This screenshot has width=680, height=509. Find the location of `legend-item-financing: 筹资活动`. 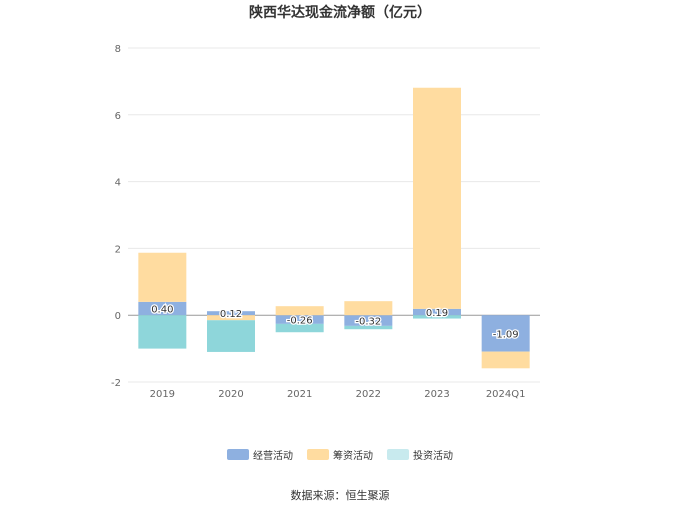

legend-item-financing: 筹资活动 is located at coordinates (340, 454).